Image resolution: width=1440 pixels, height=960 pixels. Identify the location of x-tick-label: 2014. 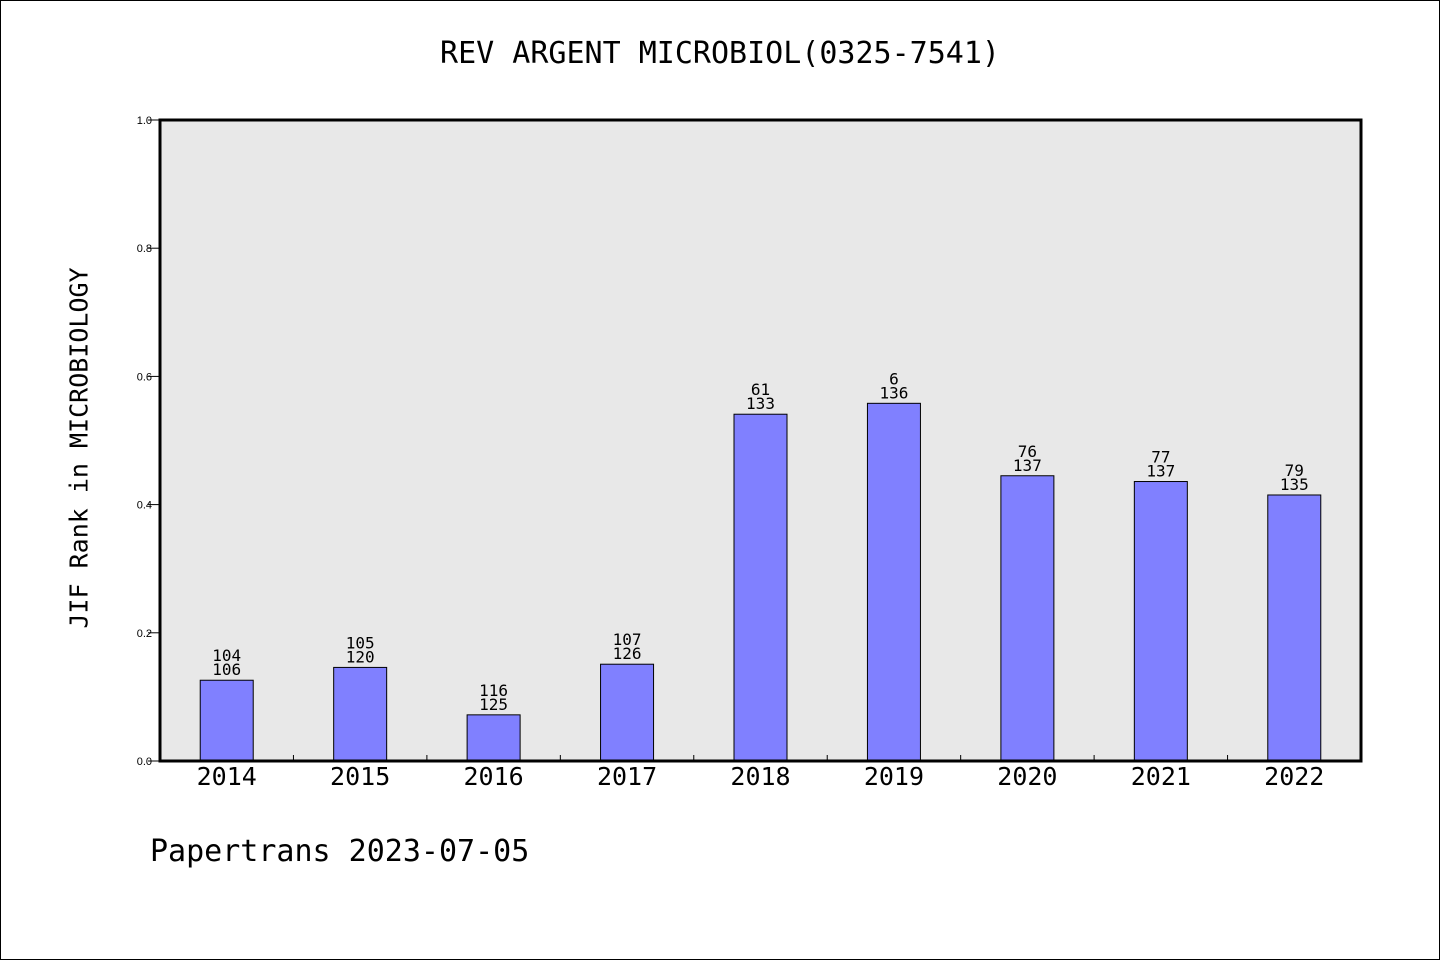
(227, 776).